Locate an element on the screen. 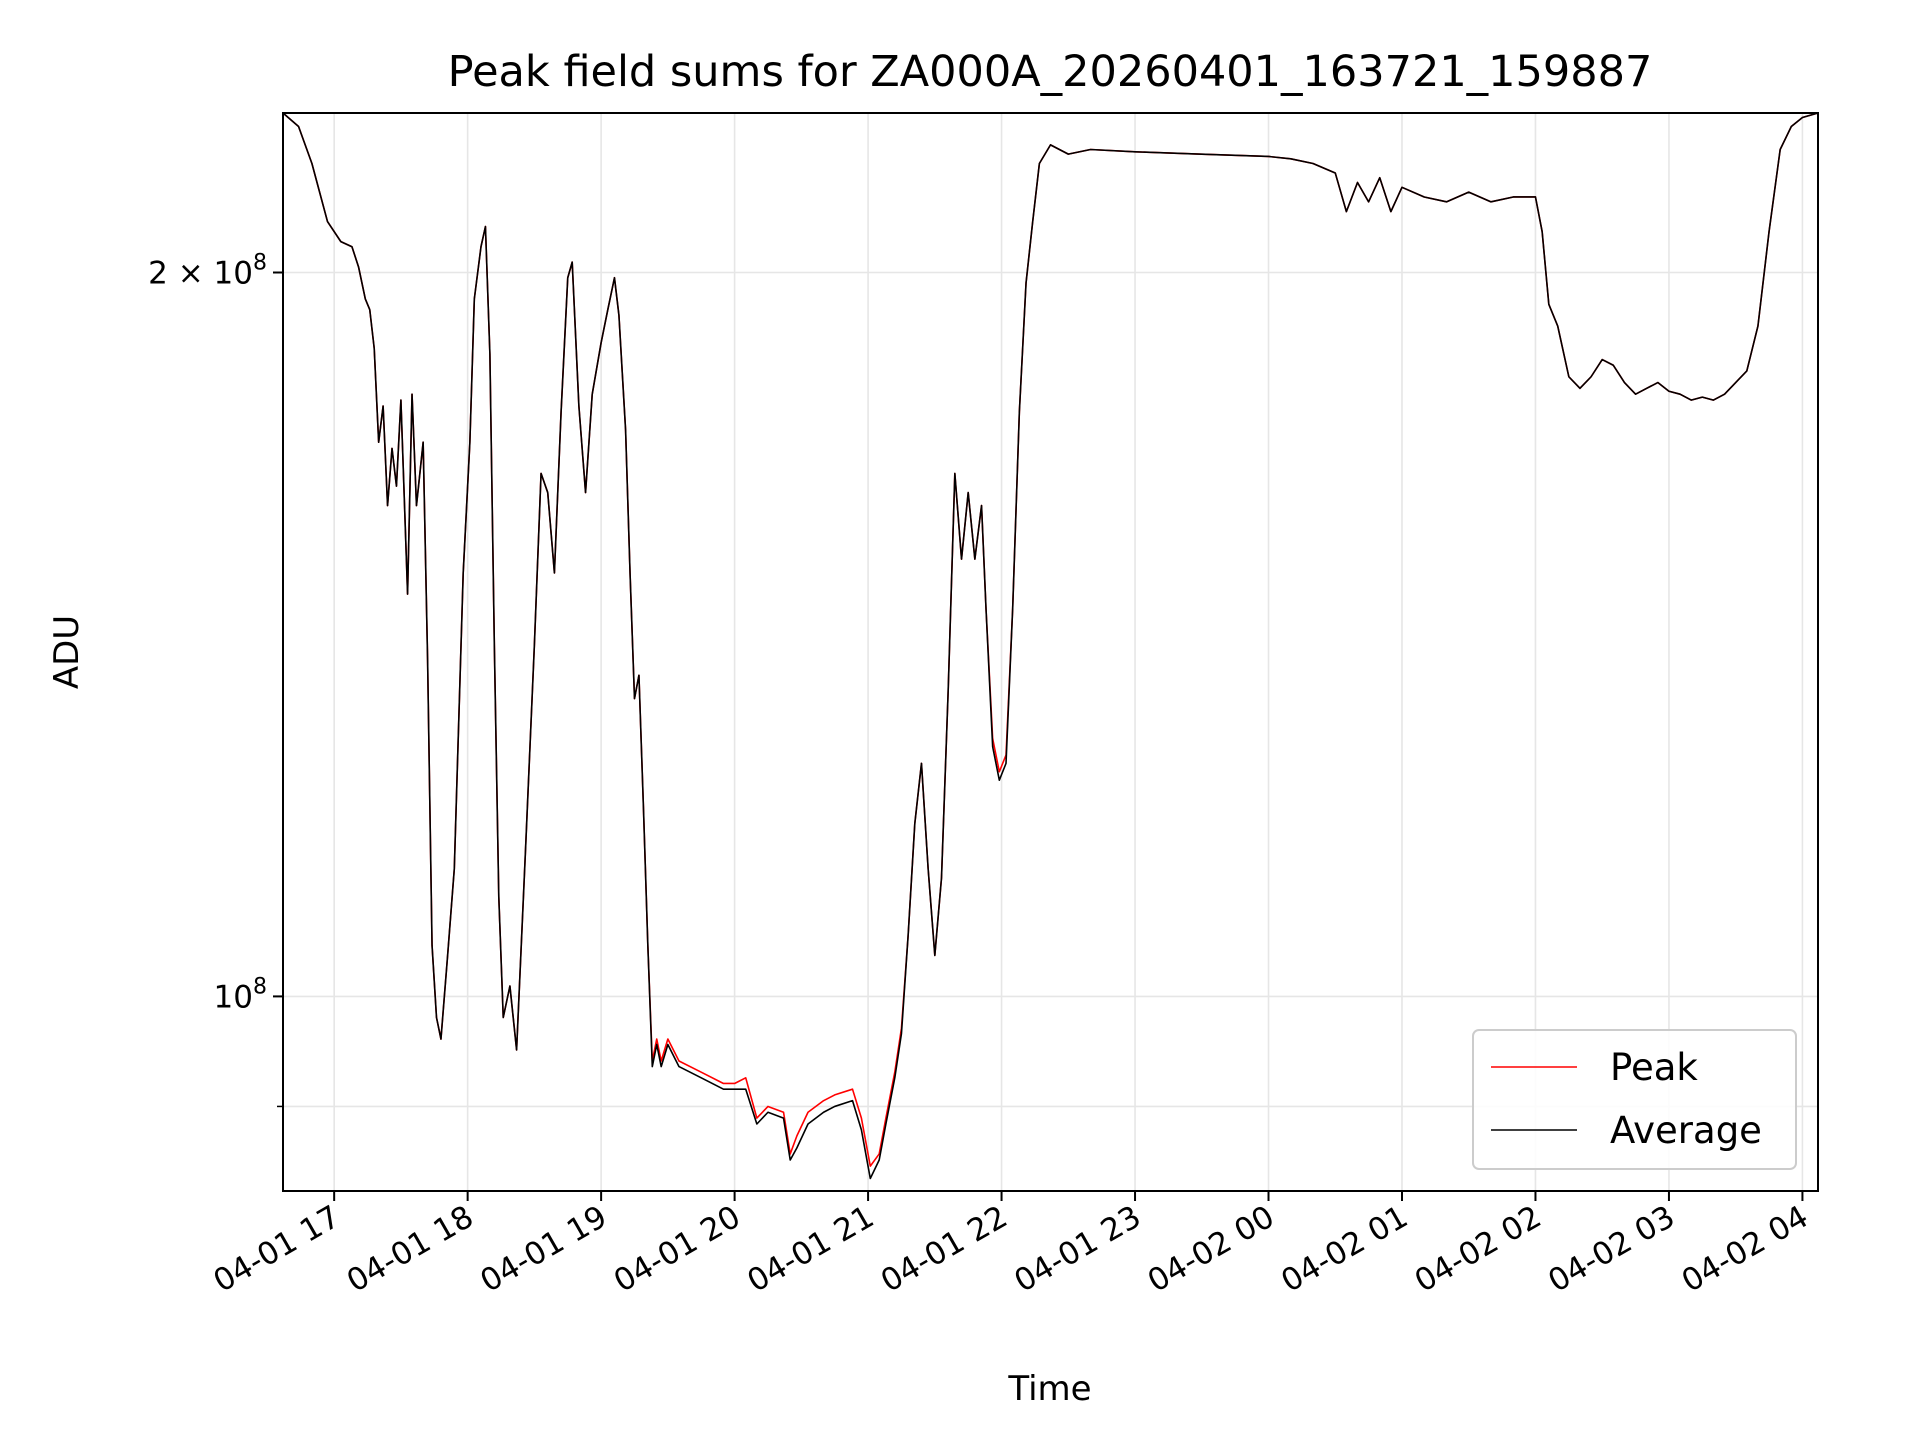 The image size is (1920, 1440). legend-label-average: Average is located at coordinates (1686, 1130).